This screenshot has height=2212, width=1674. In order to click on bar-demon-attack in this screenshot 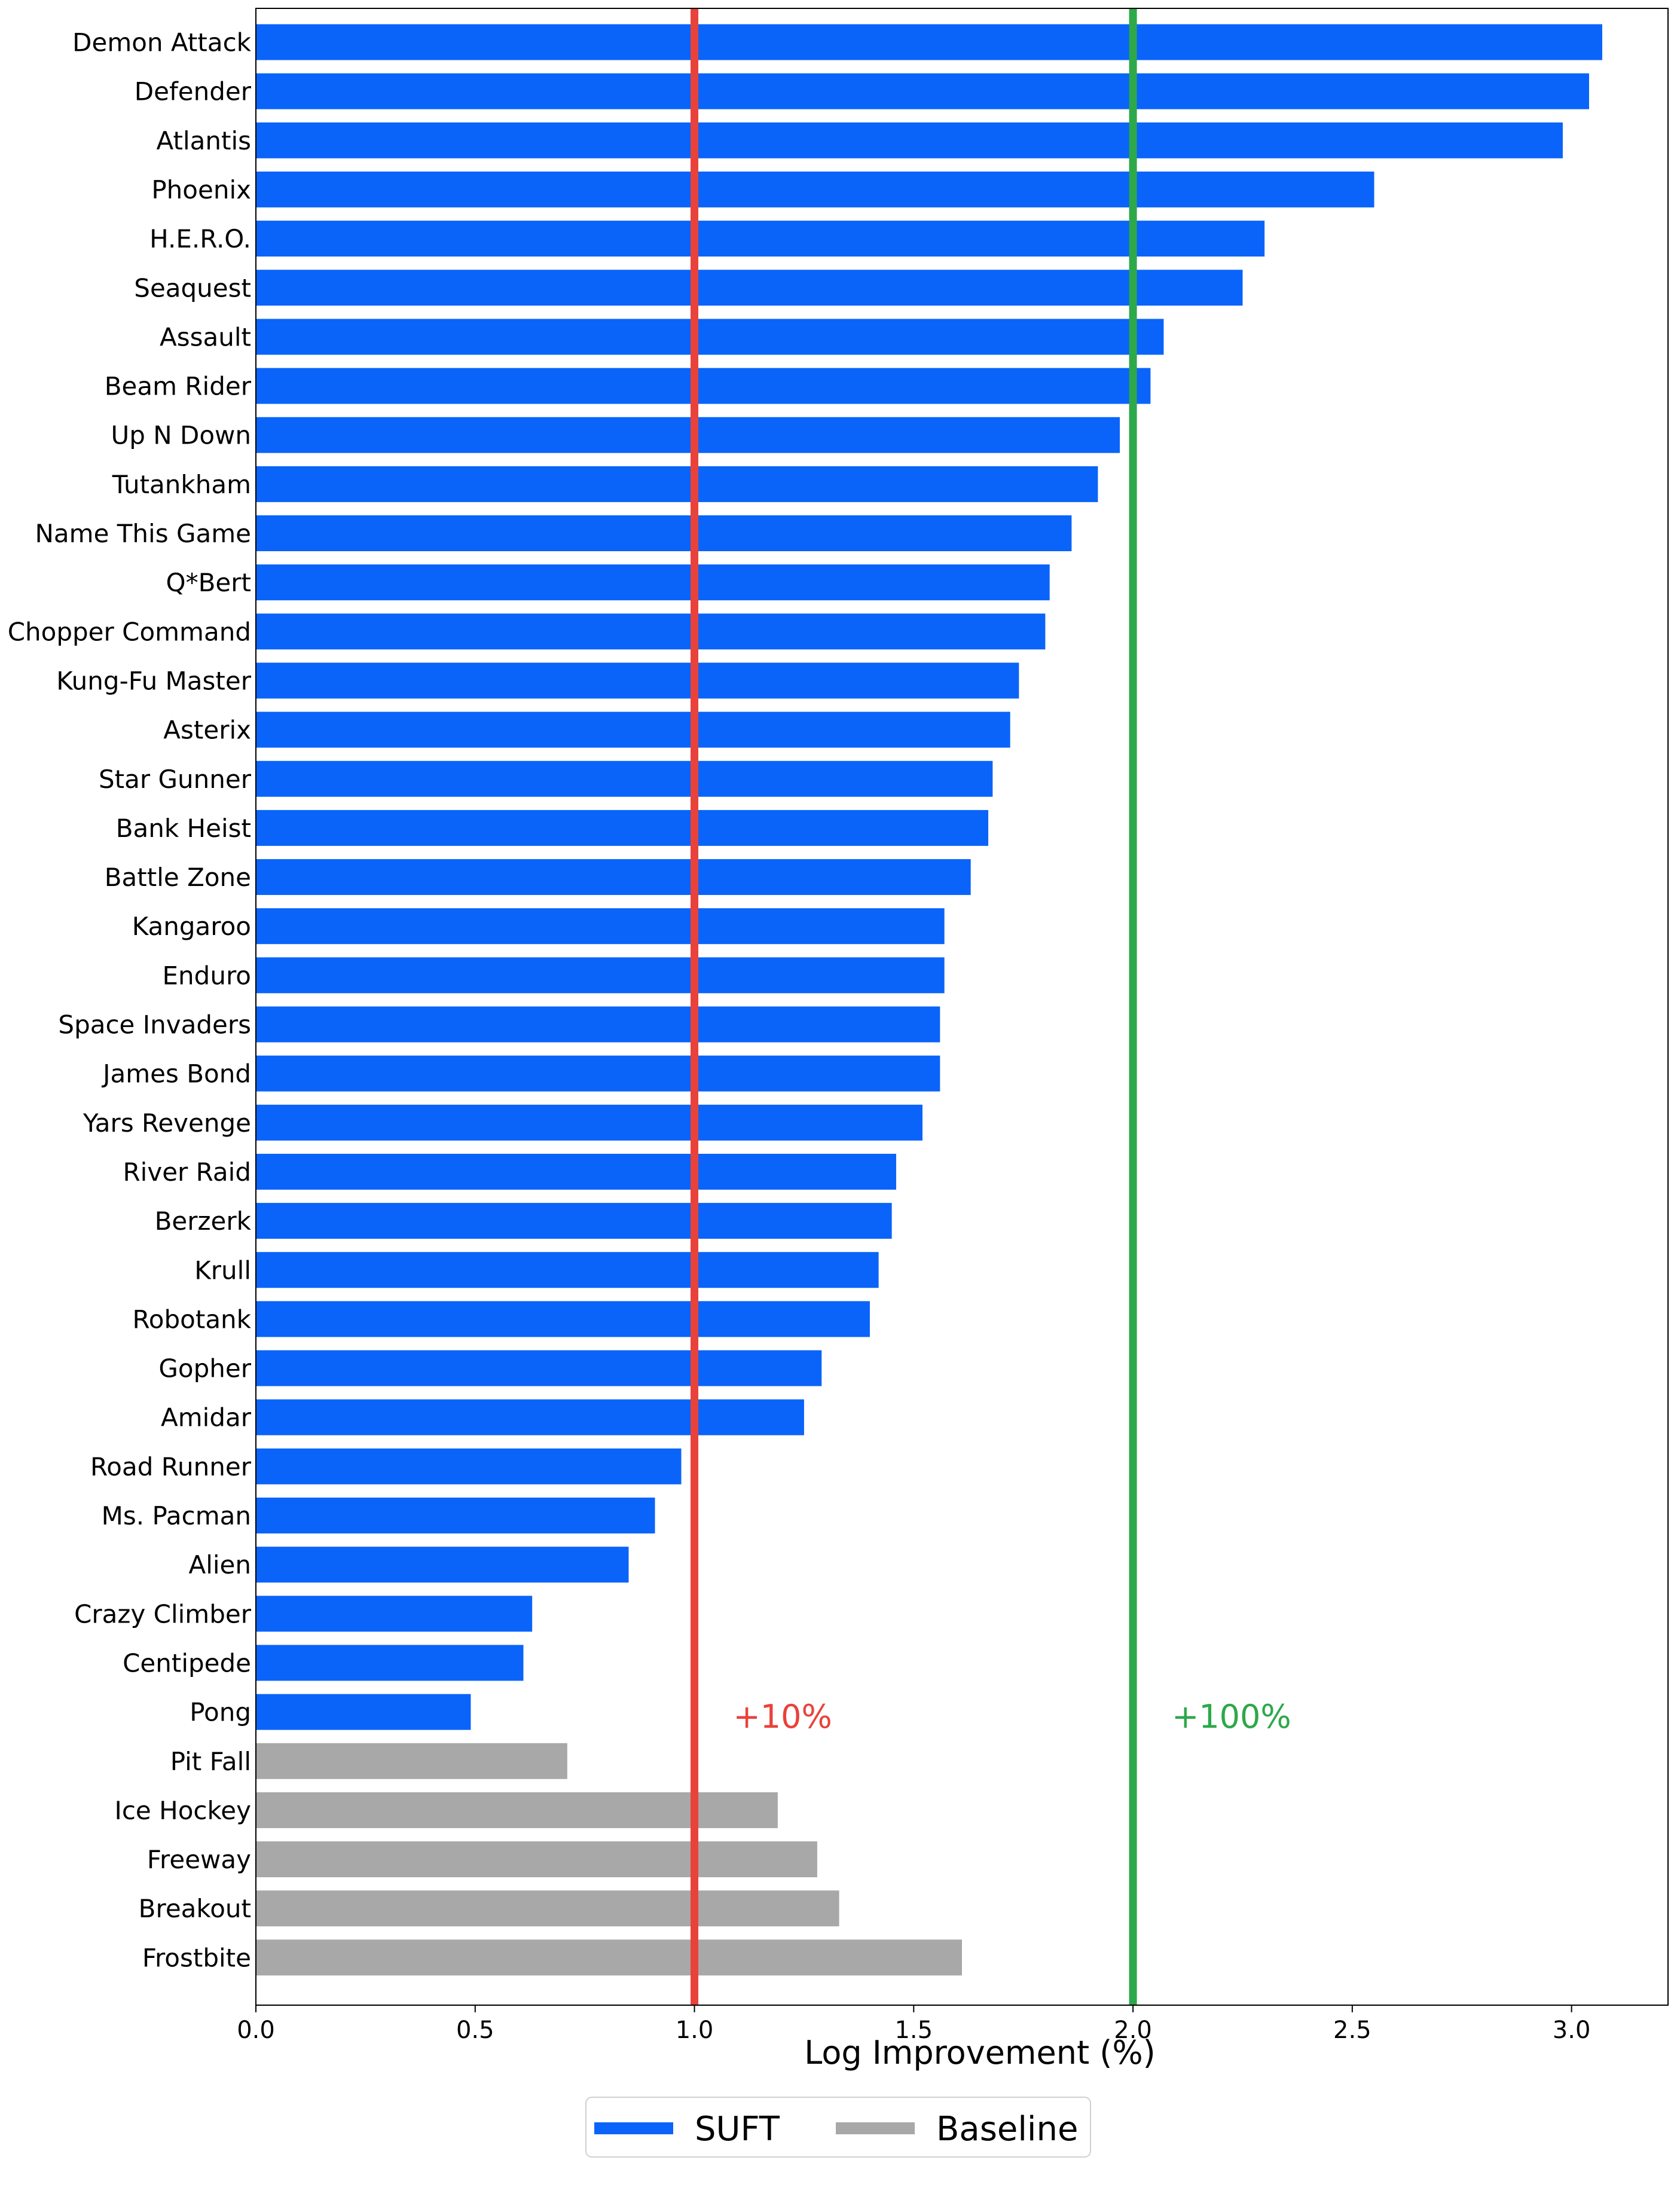, I will do `click(929, 42)`.